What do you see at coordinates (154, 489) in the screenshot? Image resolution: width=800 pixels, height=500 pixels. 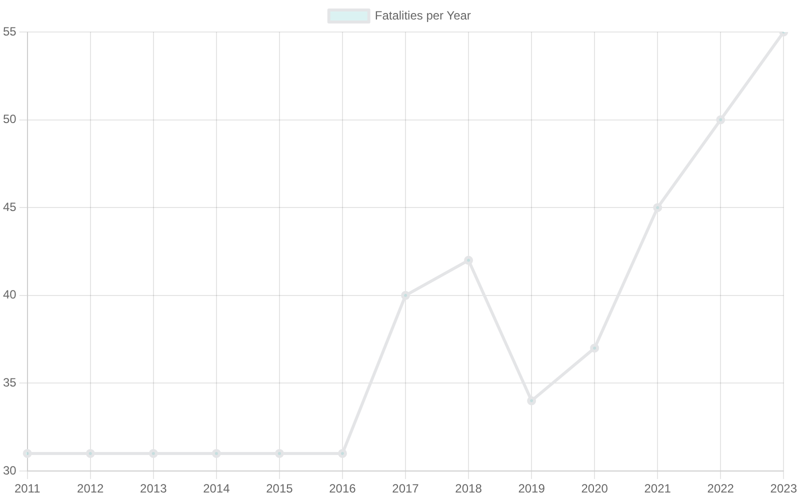 I see `x-tick-label: 2013` at bounding box center [154, 489].